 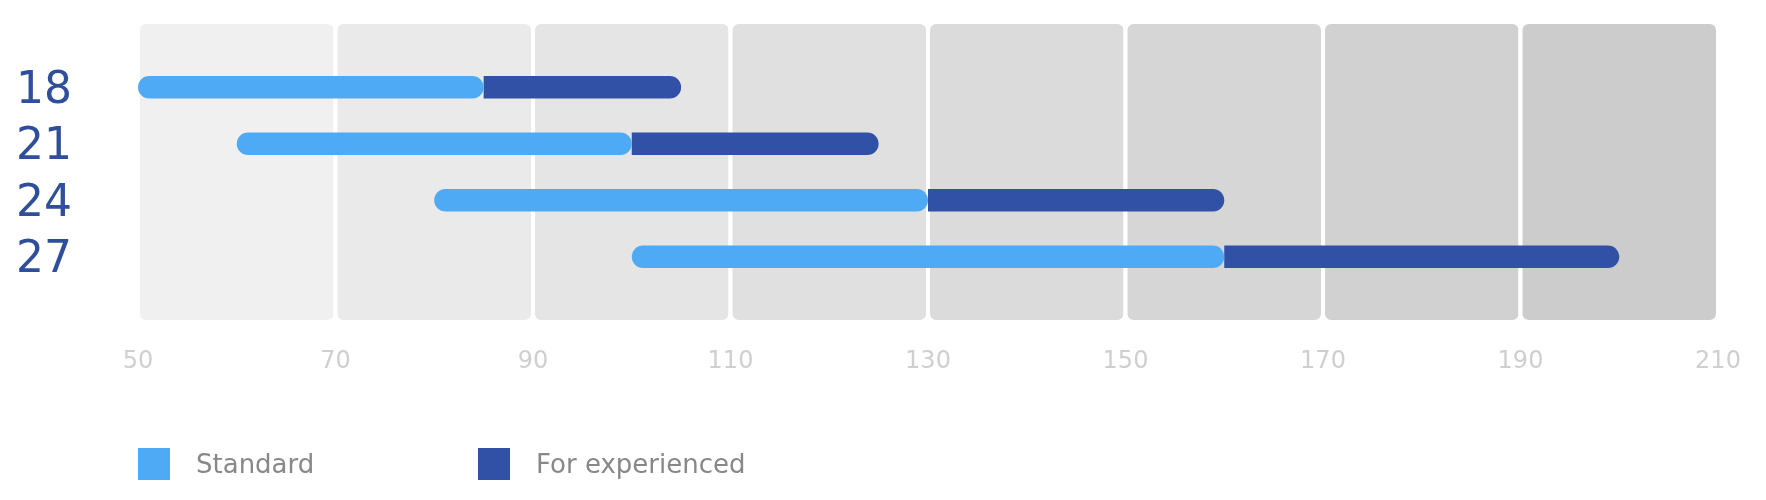 What do you see at coordinates (44, 200) in the screenshot?
I see `y-tick-label: 24` at bounding box center [44, 200].